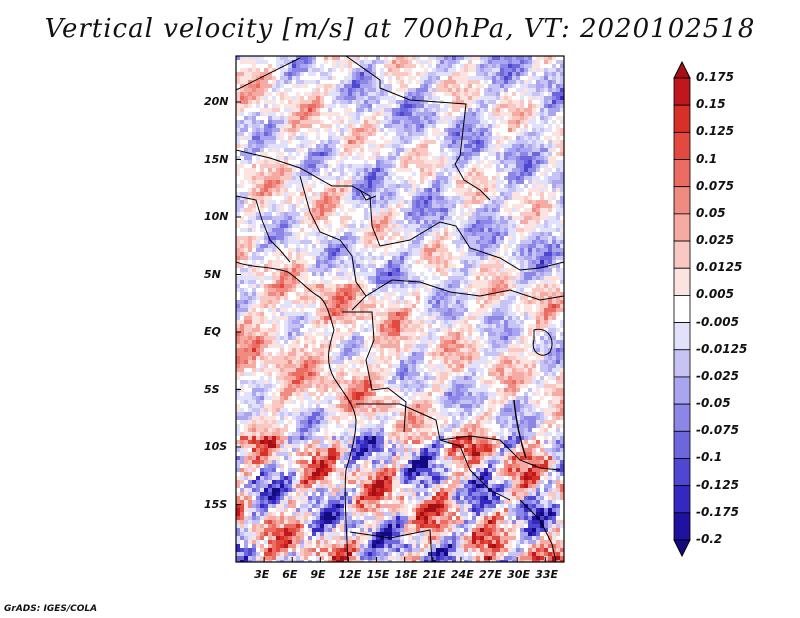  Describe the element at coordinates (711, 212) in the screenshot. I see `colorbar-label: 0.05` at that location.